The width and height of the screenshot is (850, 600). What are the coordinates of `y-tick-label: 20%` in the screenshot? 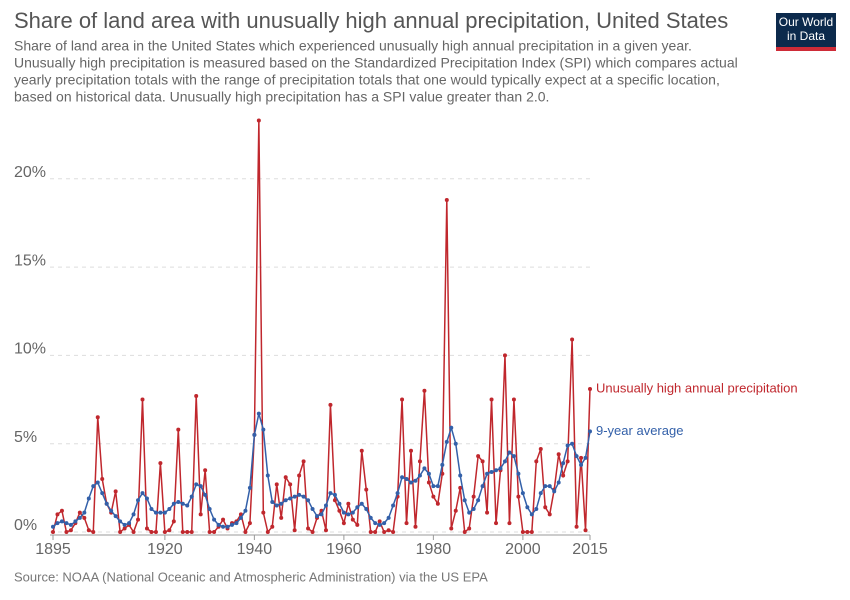 It's located at (30, 172).